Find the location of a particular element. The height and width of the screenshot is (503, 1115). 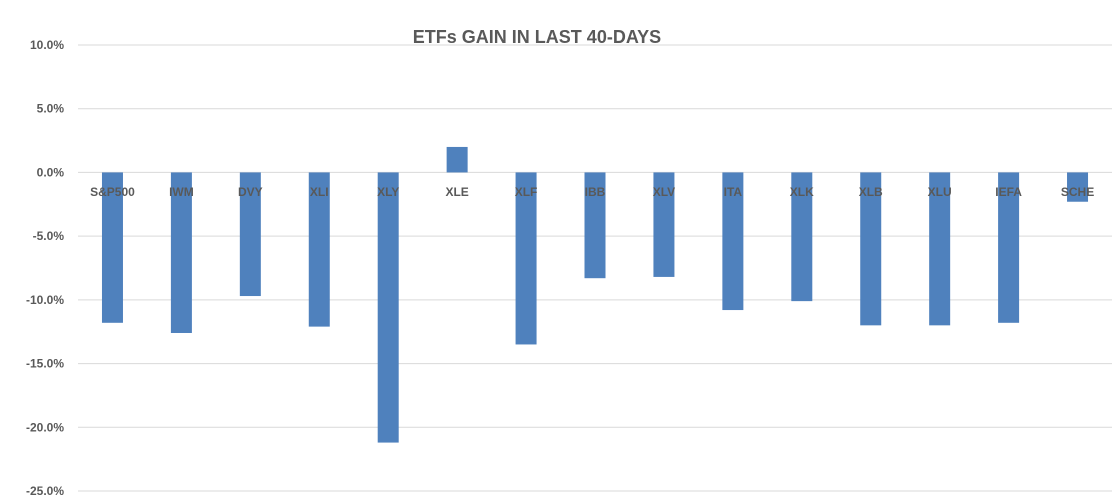

category-label: IWM is located at coordinates (181, 192).